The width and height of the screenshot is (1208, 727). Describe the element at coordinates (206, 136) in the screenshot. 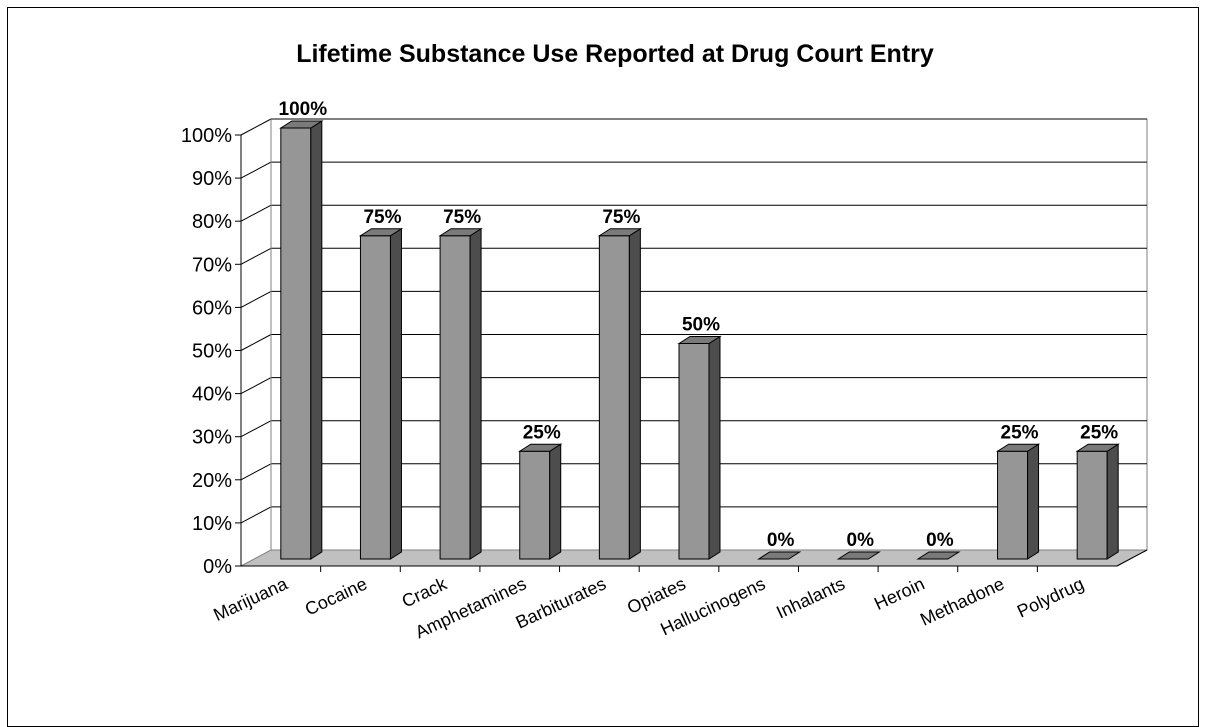

I see `y-tick-label: 100%` at that location.